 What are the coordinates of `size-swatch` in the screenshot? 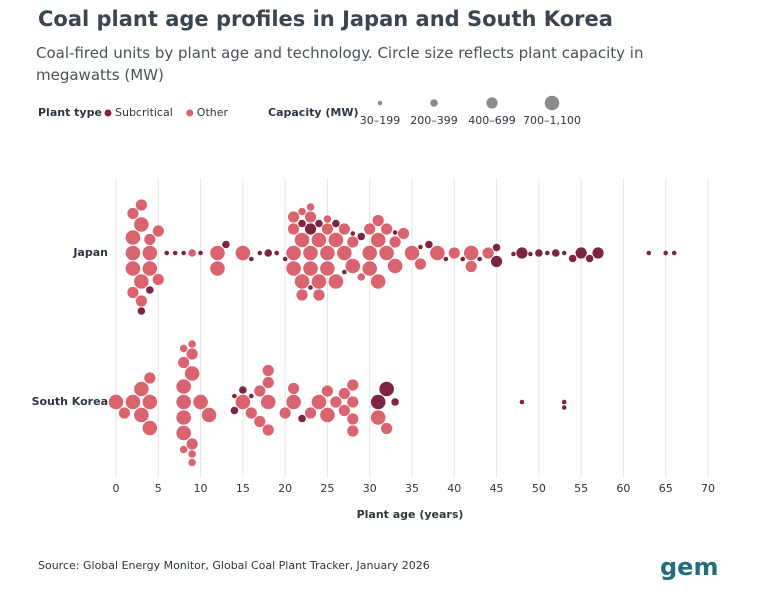 It's located at (492, 103).